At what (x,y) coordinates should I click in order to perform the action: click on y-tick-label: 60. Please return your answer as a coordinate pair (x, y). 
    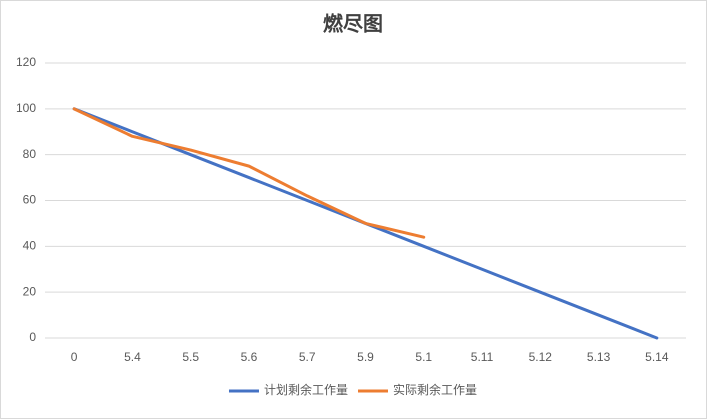
    Looking at the image, I should click on (30, 200).